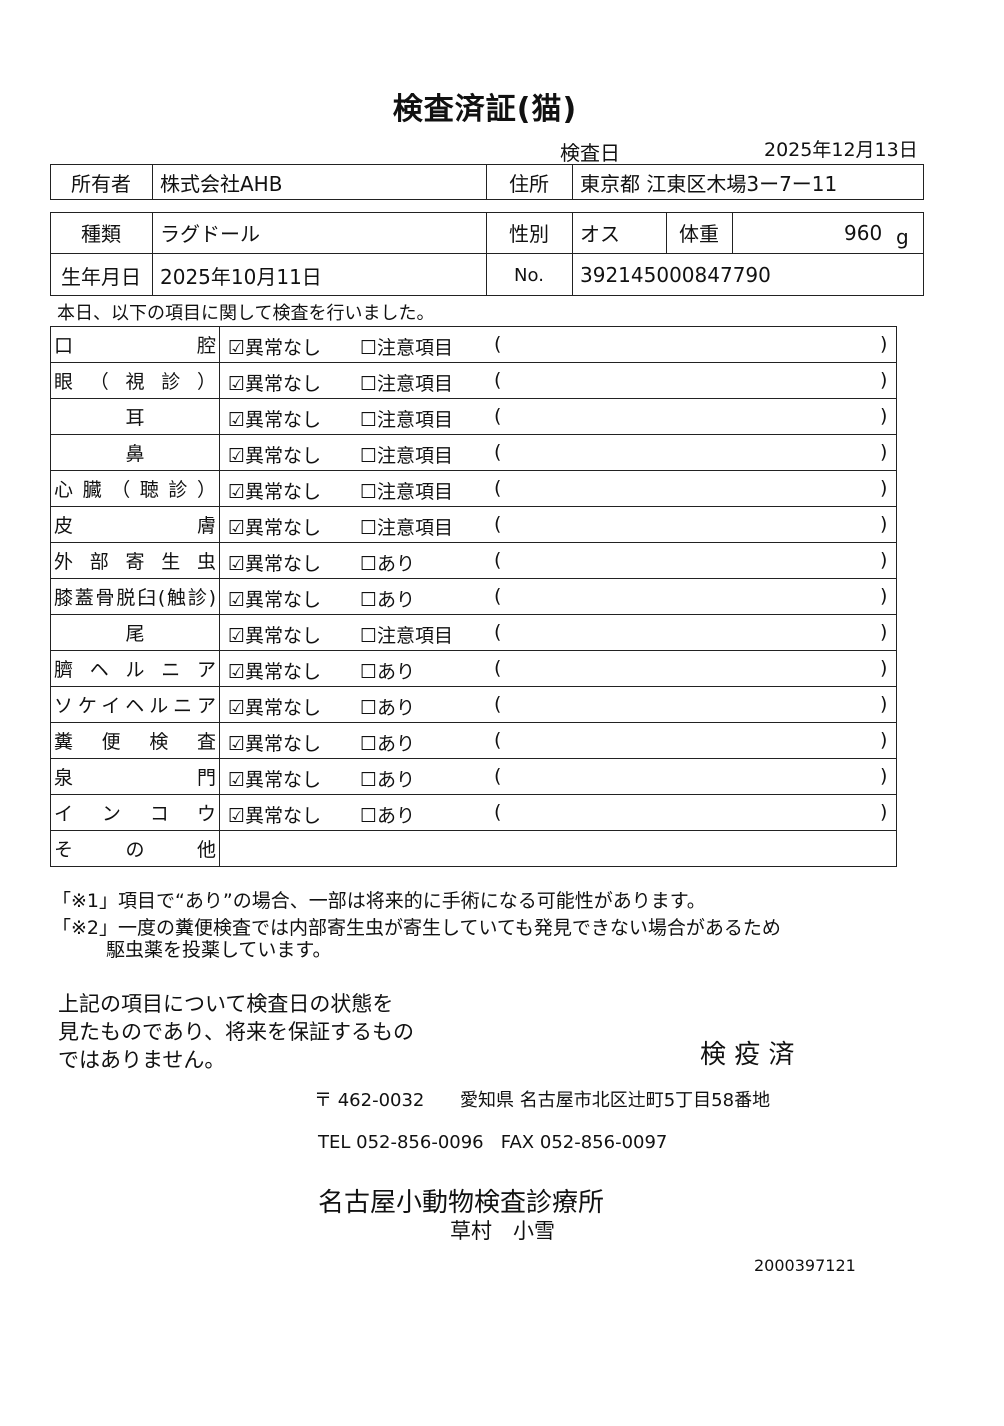  I want to click on inspection-row: 鼻 ☑異常なし ☐注意項目 (), so click(473, 452).